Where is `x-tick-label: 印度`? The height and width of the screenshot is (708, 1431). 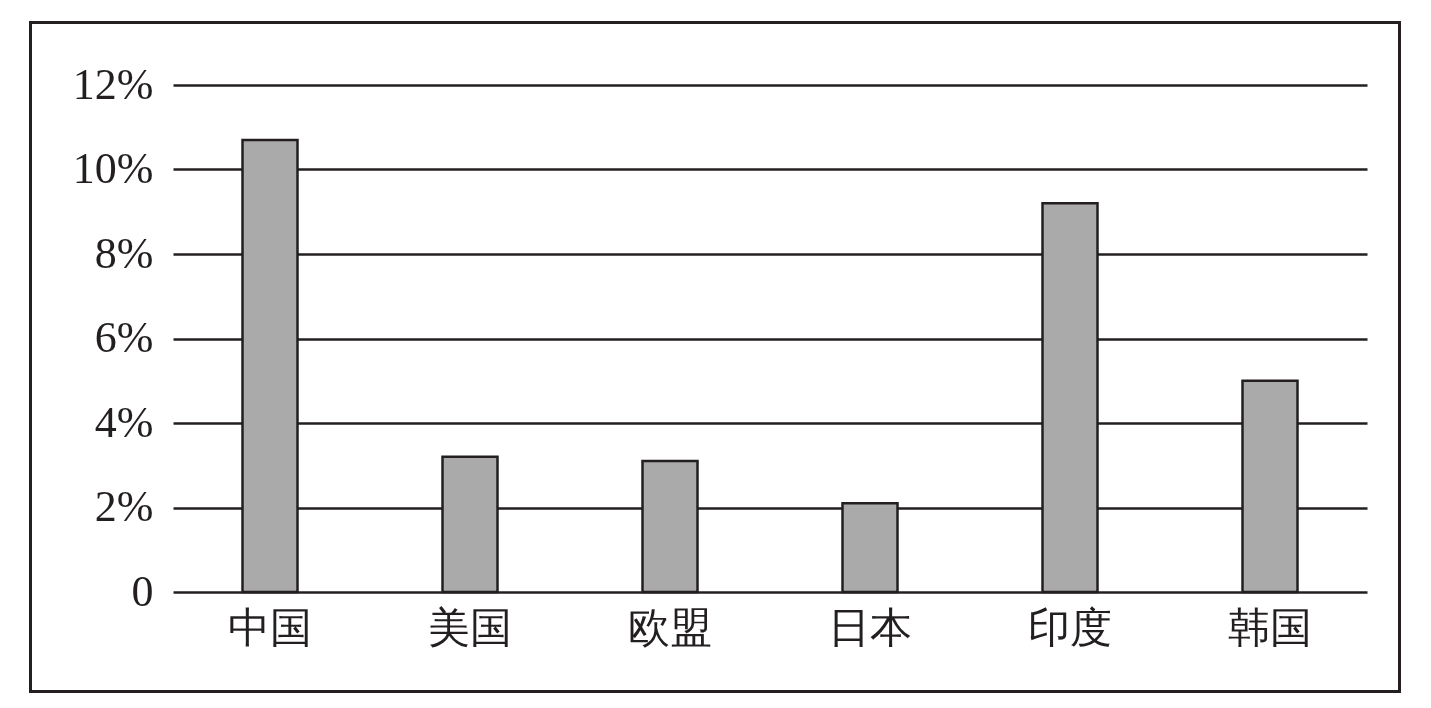 x-tick-label: 印度 is located at coordinates (1070, 627).